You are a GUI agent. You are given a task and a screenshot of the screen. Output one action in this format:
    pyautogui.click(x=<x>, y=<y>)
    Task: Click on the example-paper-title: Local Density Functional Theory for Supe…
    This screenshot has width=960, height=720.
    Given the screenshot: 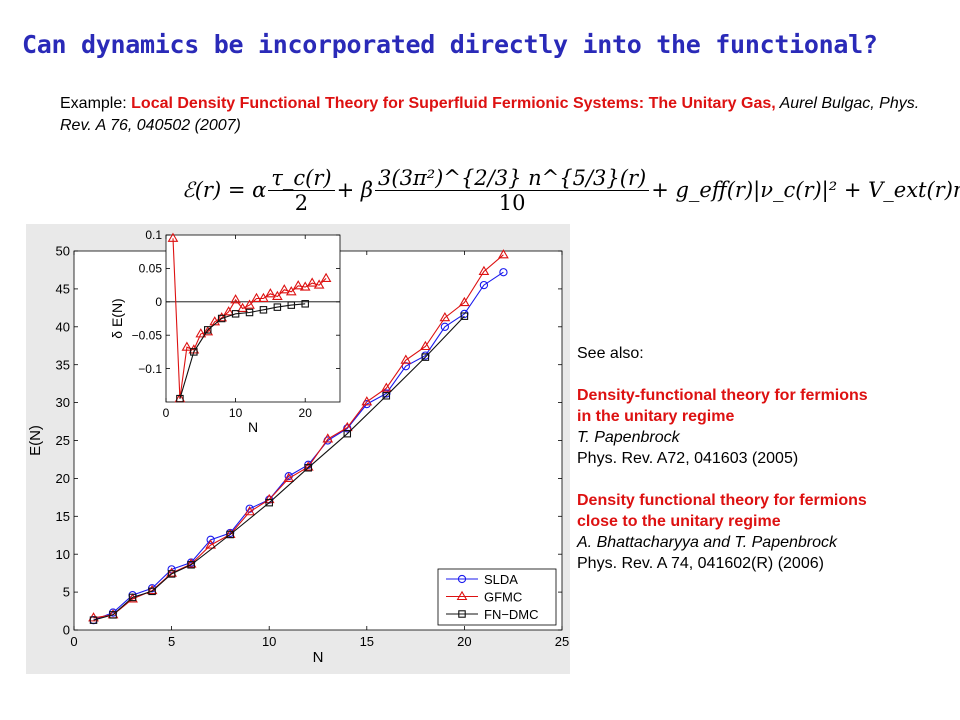 What is the action you would take?
    pyautogui.click(x=453, y=103)
    